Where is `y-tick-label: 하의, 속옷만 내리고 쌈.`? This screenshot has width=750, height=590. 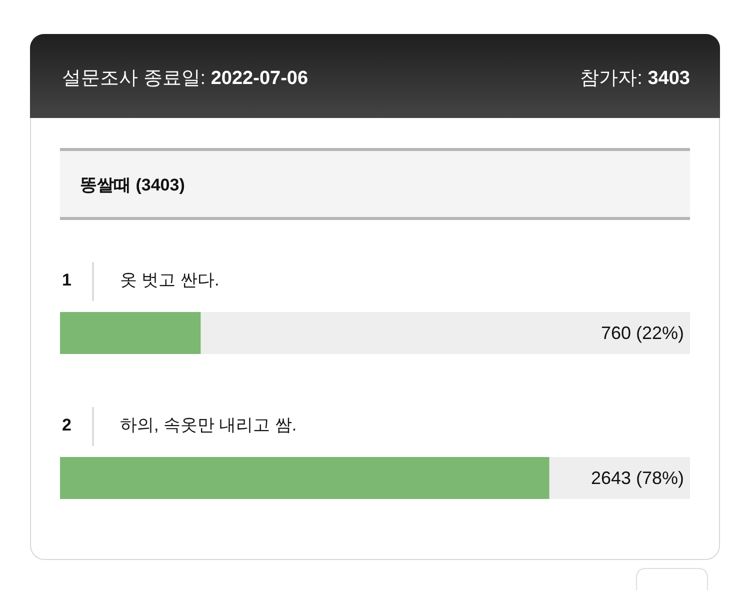
y-tick-label: 하의, 속옷만 내리고 쌈. is located at coordinates (208, 425).